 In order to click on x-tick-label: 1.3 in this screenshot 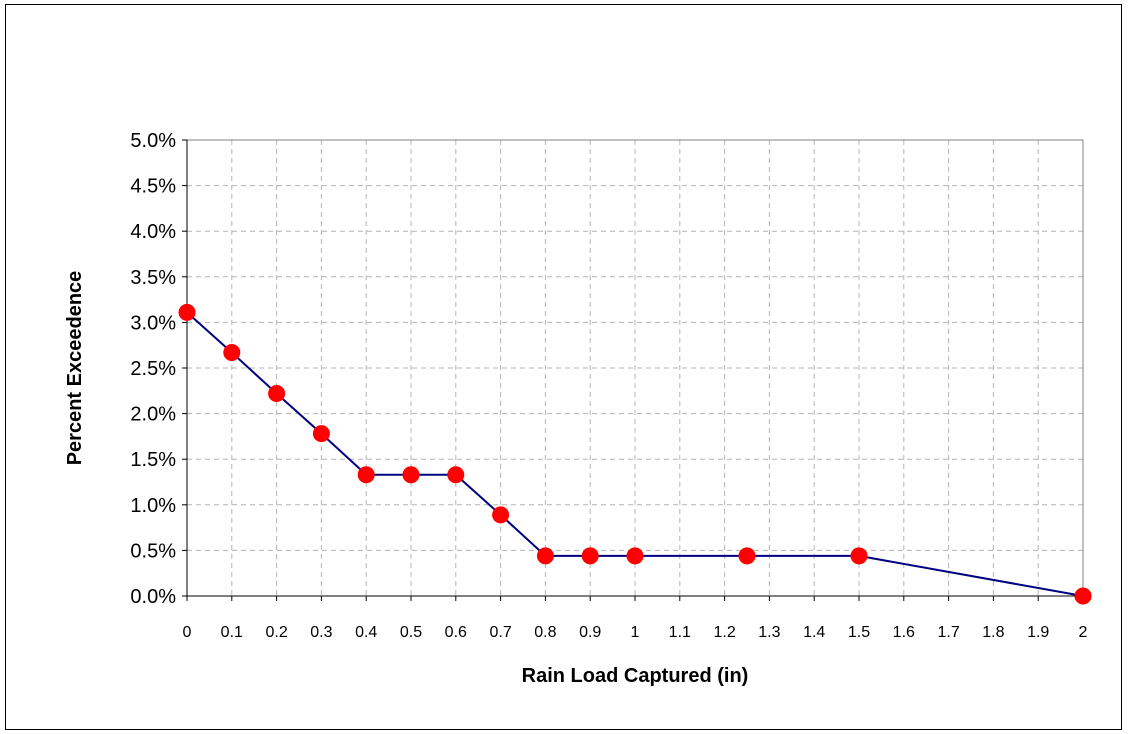, I will do `click(769, 632)`.